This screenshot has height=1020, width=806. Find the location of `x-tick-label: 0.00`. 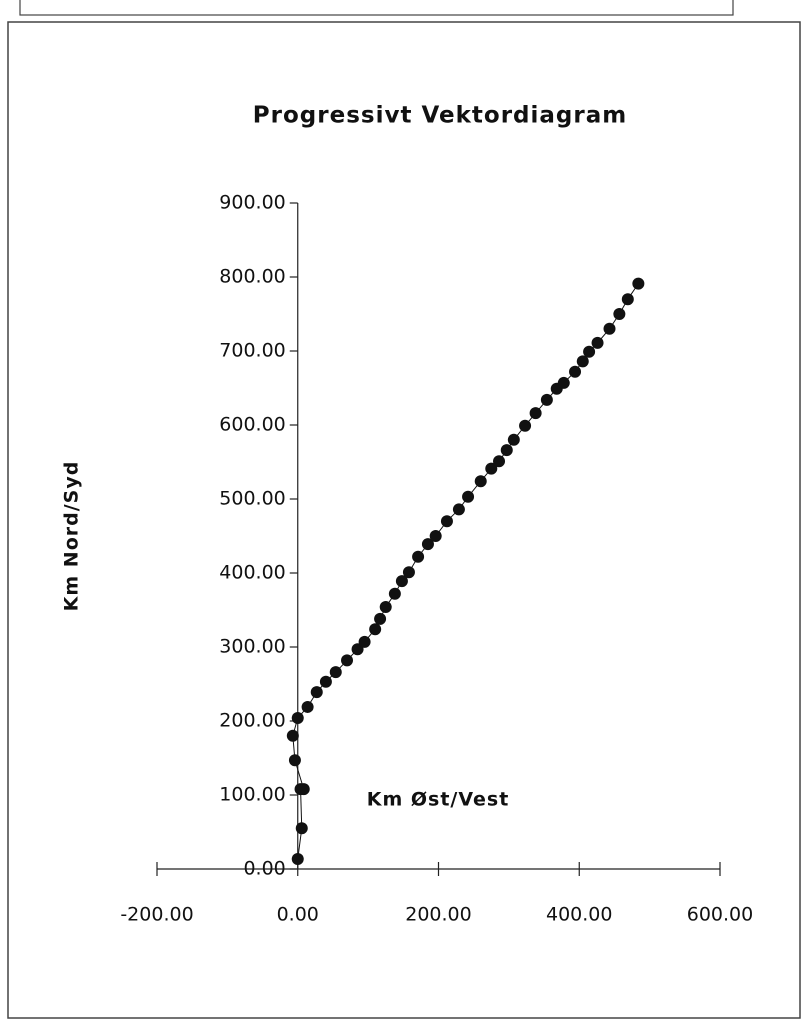

x-tick-label: 0.00 is located at coordinates (298, 915).